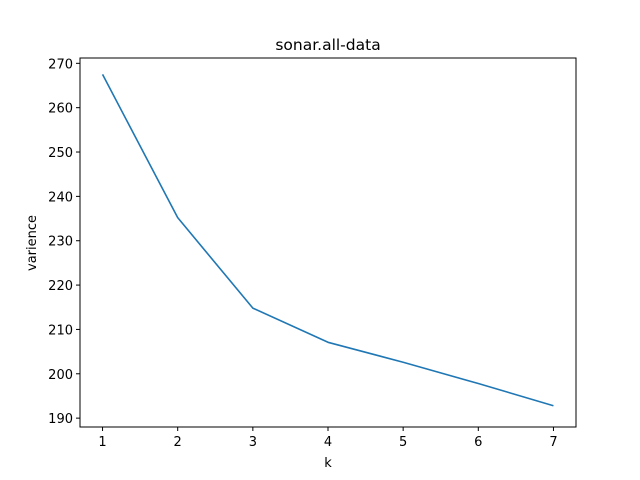  Describe the element at coordinates (60, 64) in the screenshot. I see `y-tick-label: 270` at that location.